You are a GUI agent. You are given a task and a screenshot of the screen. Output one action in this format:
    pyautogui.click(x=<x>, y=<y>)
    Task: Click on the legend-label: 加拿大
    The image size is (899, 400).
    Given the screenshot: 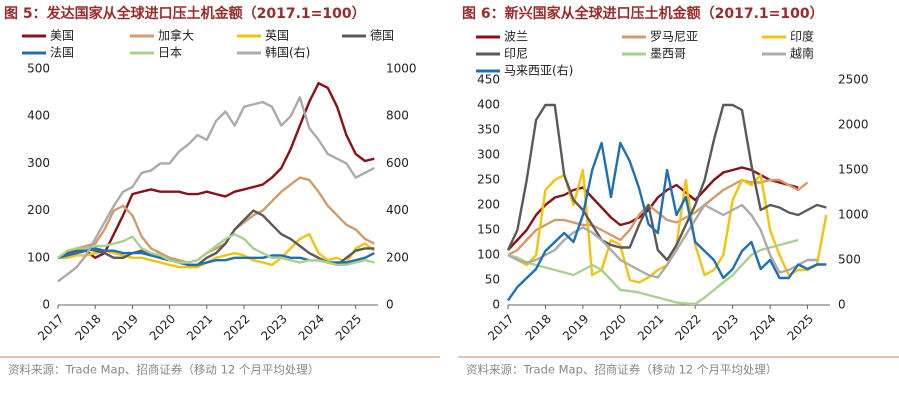 What is the action you would take?
    pyautogui.click(x=176, y=35)
    